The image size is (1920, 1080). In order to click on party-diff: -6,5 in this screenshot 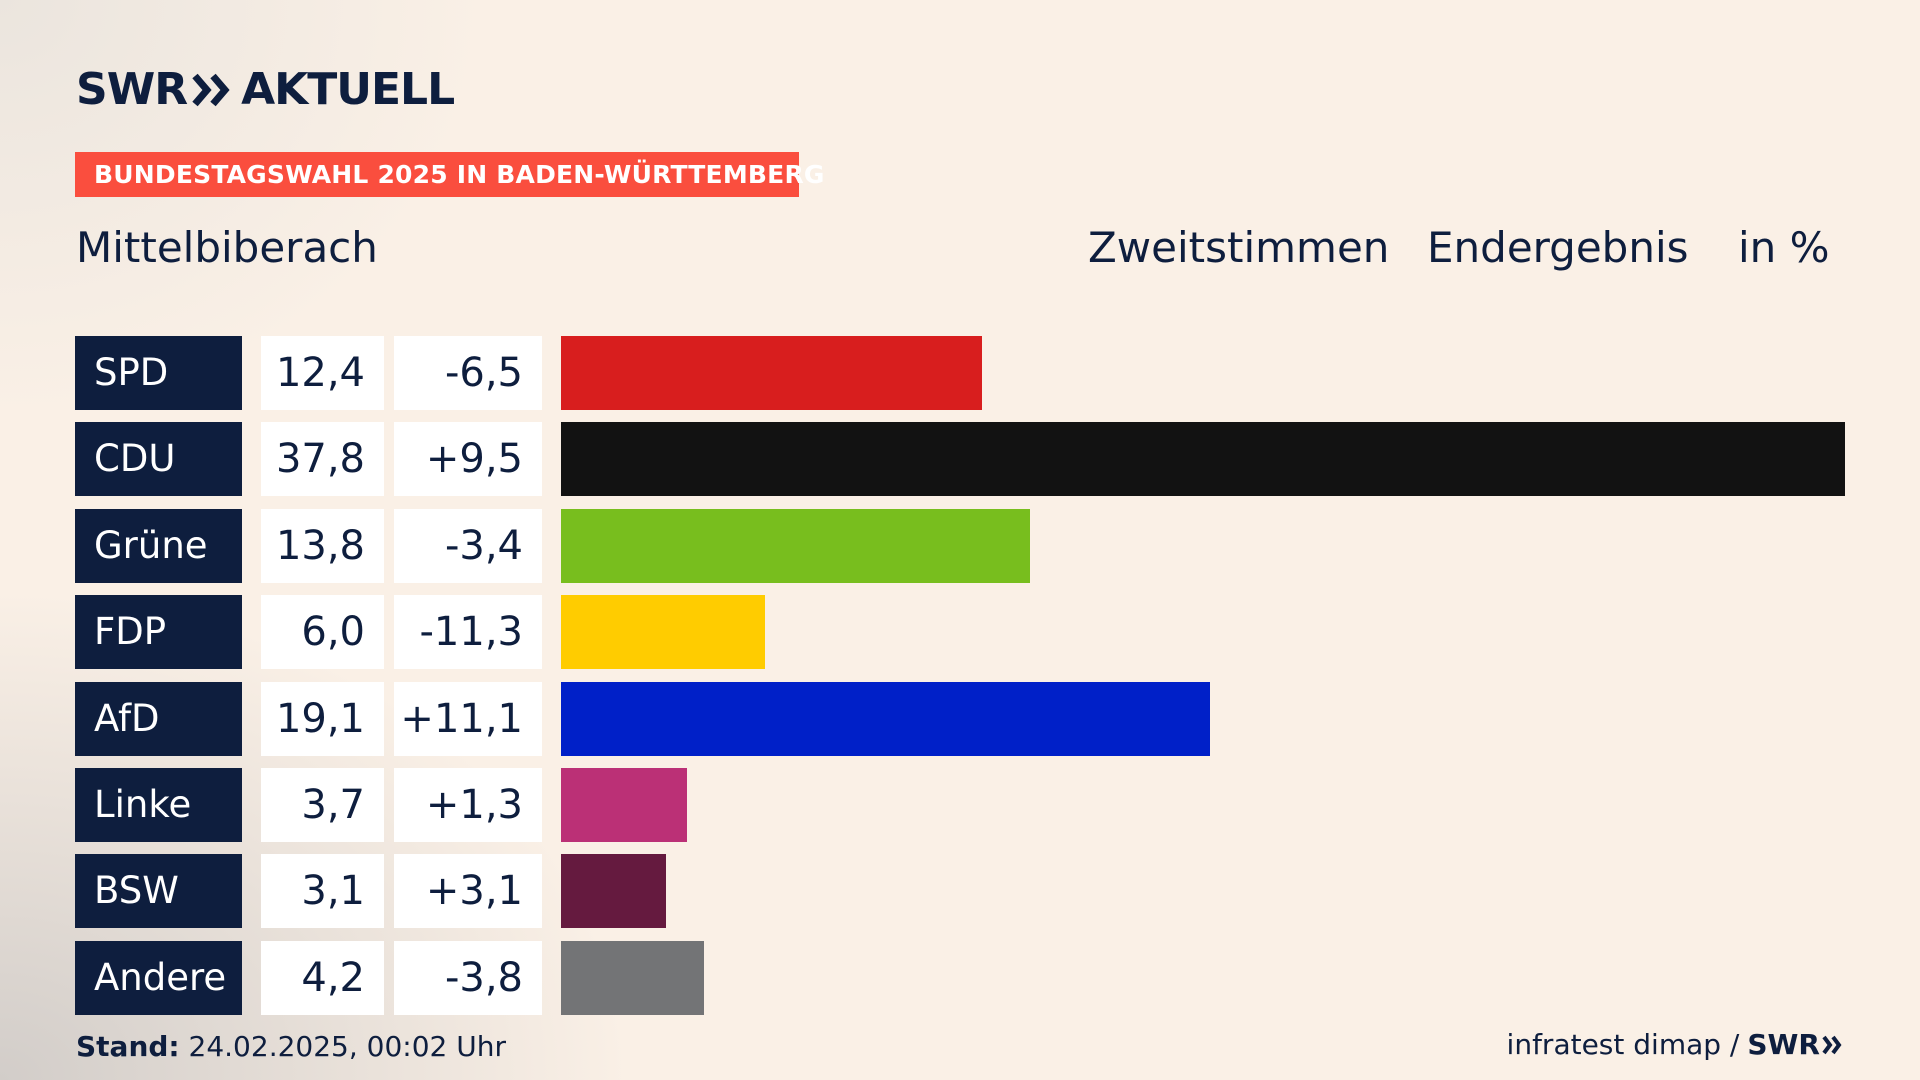, I will do `click(468, 373)`.